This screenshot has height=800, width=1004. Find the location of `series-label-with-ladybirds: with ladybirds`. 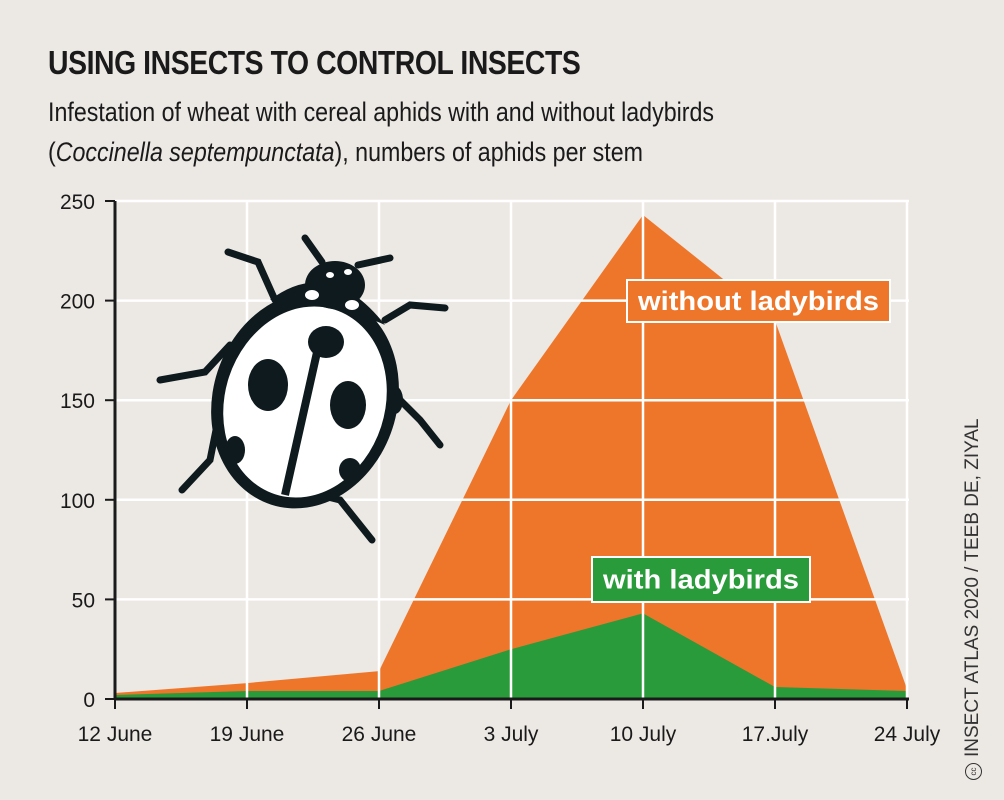

series-label-with-ladybirds: with ladybirds is located at coordinates (701, 579).